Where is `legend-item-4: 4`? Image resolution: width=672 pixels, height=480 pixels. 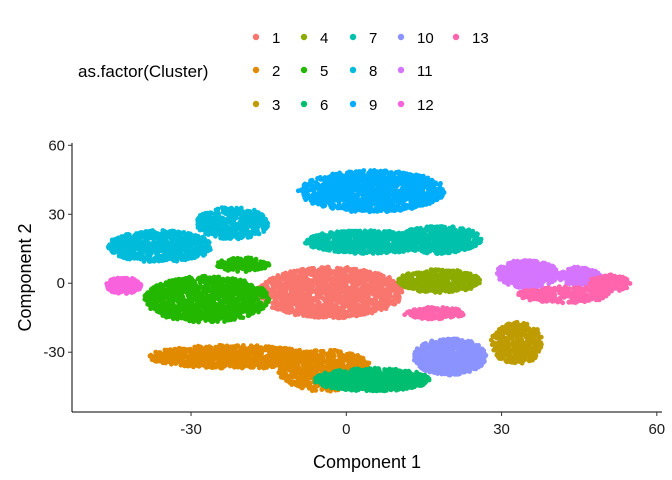 legend-item-4: 4 is located at coordinates (314, 38).